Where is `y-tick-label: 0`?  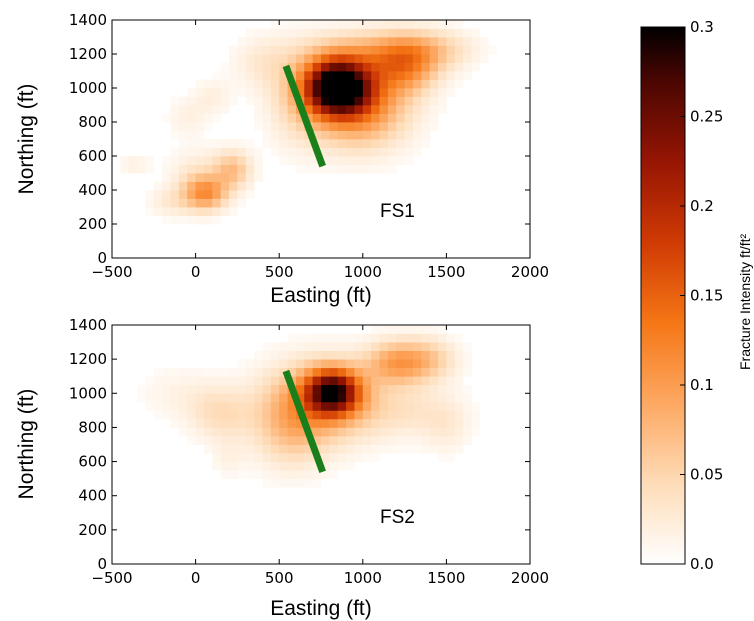
y-tick-label: 0 is located at coordinates (102, 258).